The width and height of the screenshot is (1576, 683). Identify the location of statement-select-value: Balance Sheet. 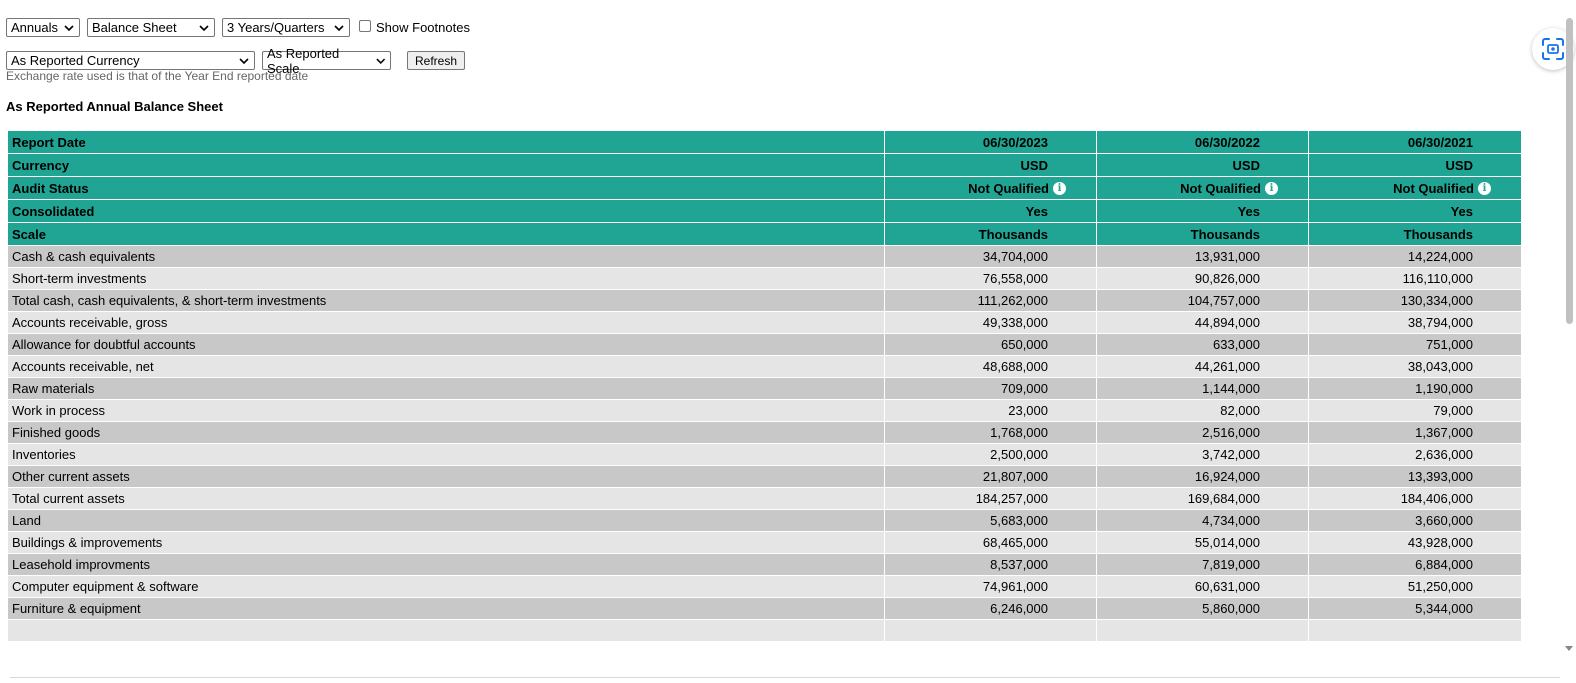
(134, 27).